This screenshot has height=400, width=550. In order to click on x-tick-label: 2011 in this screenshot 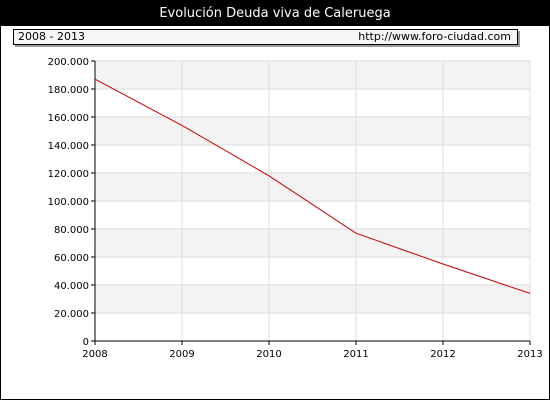, I will do `click(355, 354)`.